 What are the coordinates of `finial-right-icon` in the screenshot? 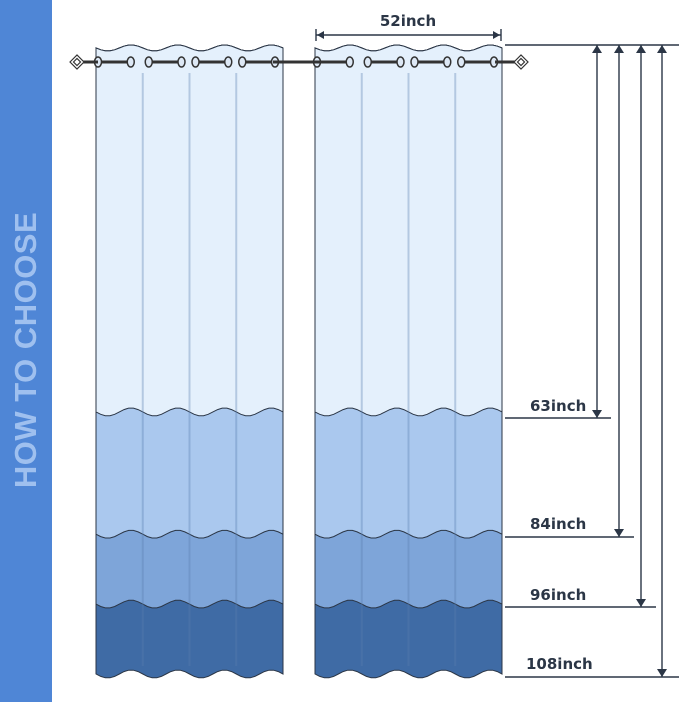 It's located at (521, 62).